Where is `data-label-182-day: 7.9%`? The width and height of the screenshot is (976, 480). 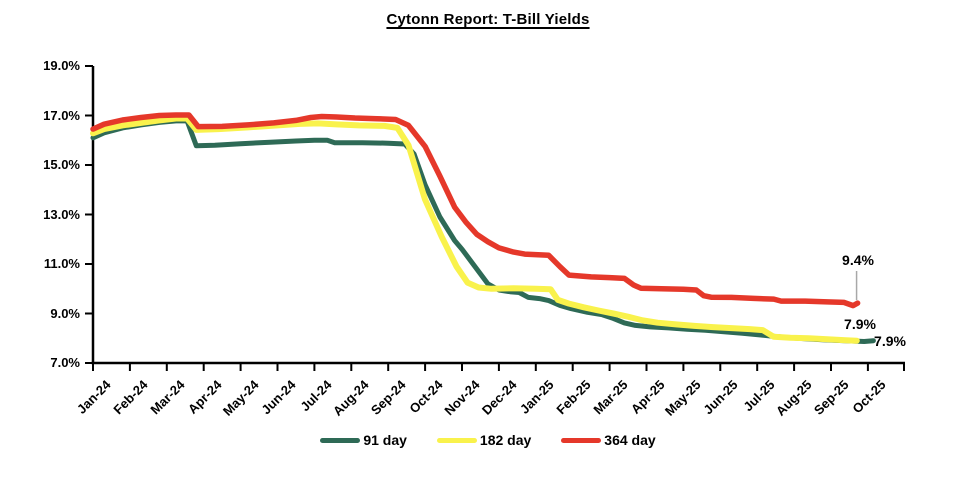
data-label-182-day: 7.9% is located at coordinates (860, 324).